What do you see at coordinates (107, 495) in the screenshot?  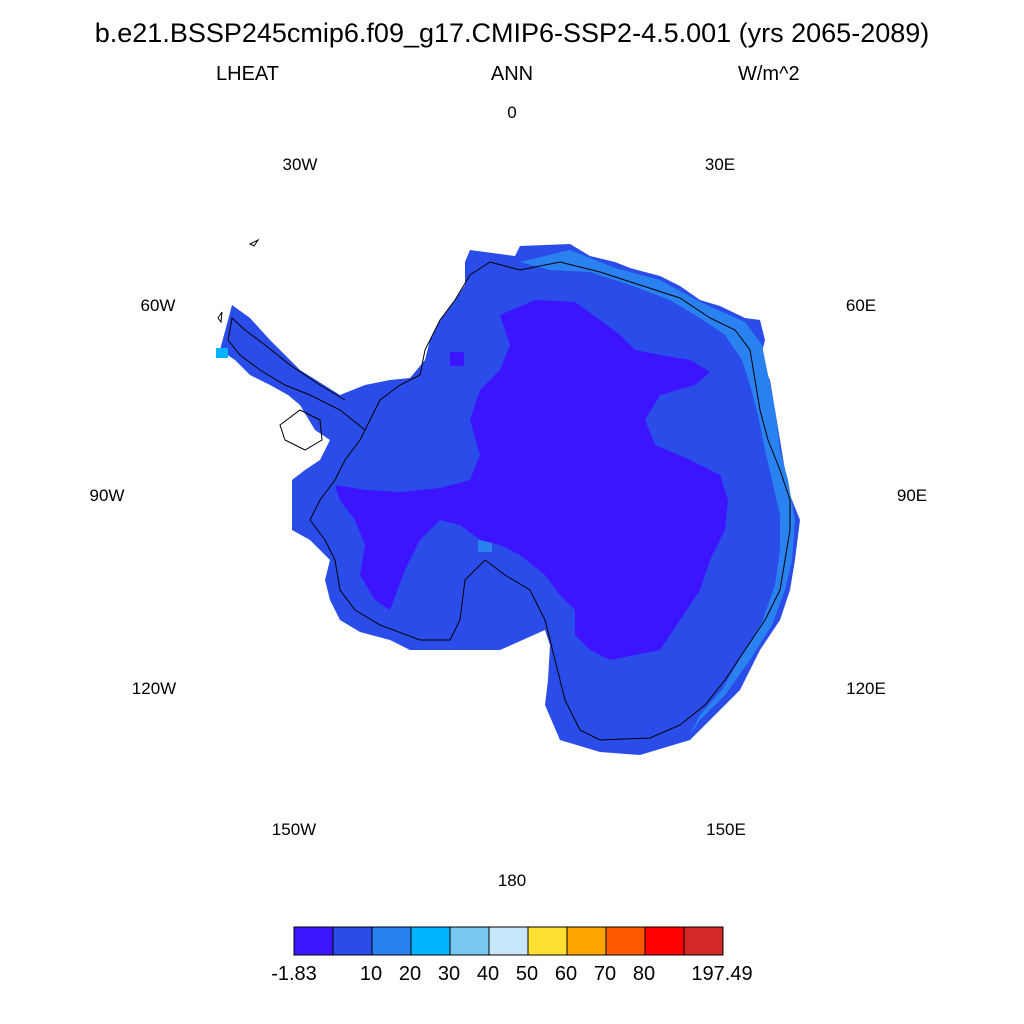 I see `lon-label-90w: 90W` at bounding box center [107, 495].